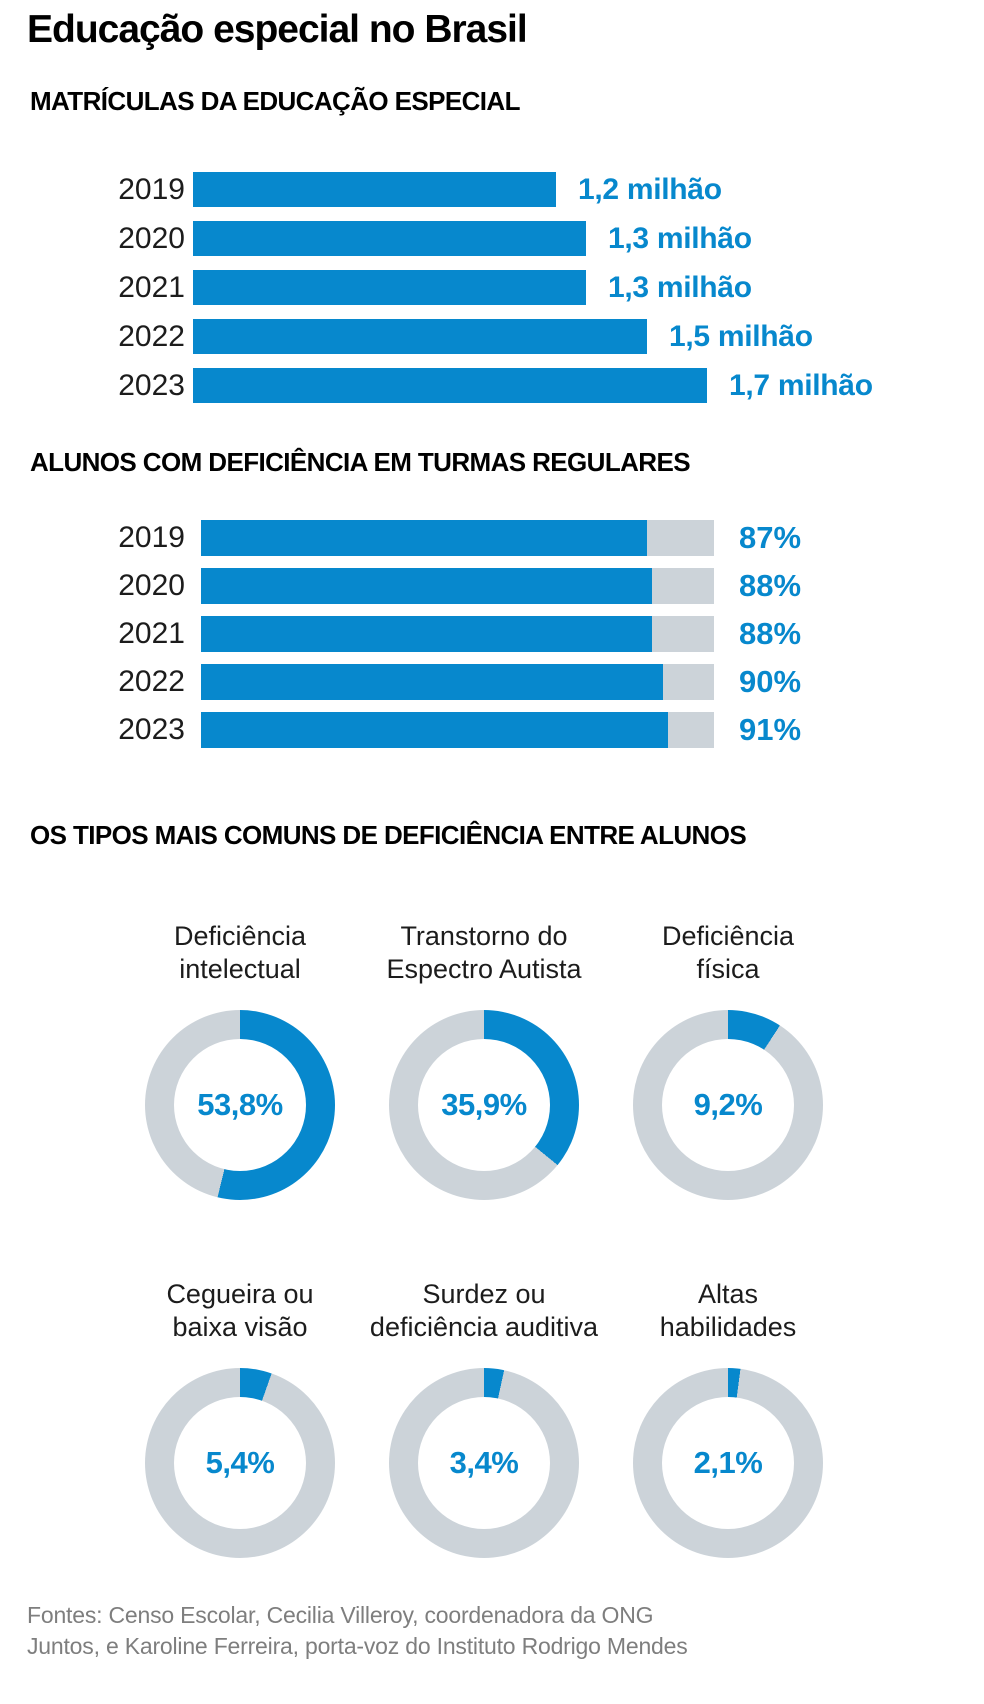  Describe the element at coordinates (728, 969) in the screenshot. I see `donut-label-line-2: física` at that location.